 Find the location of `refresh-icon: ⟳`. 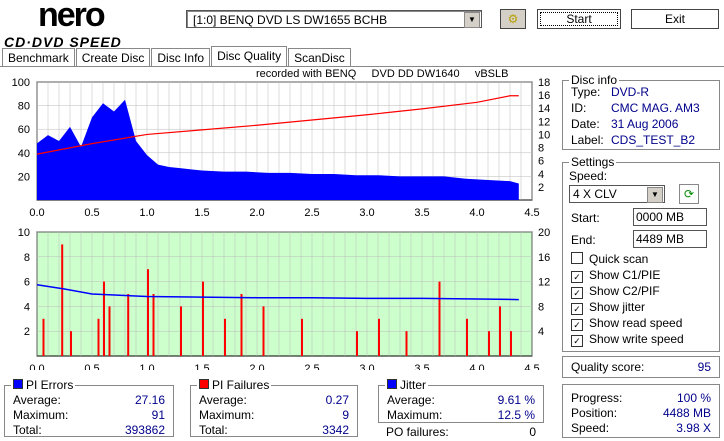

refresh-icon: ⟳ is located at coordinates (689, 194).